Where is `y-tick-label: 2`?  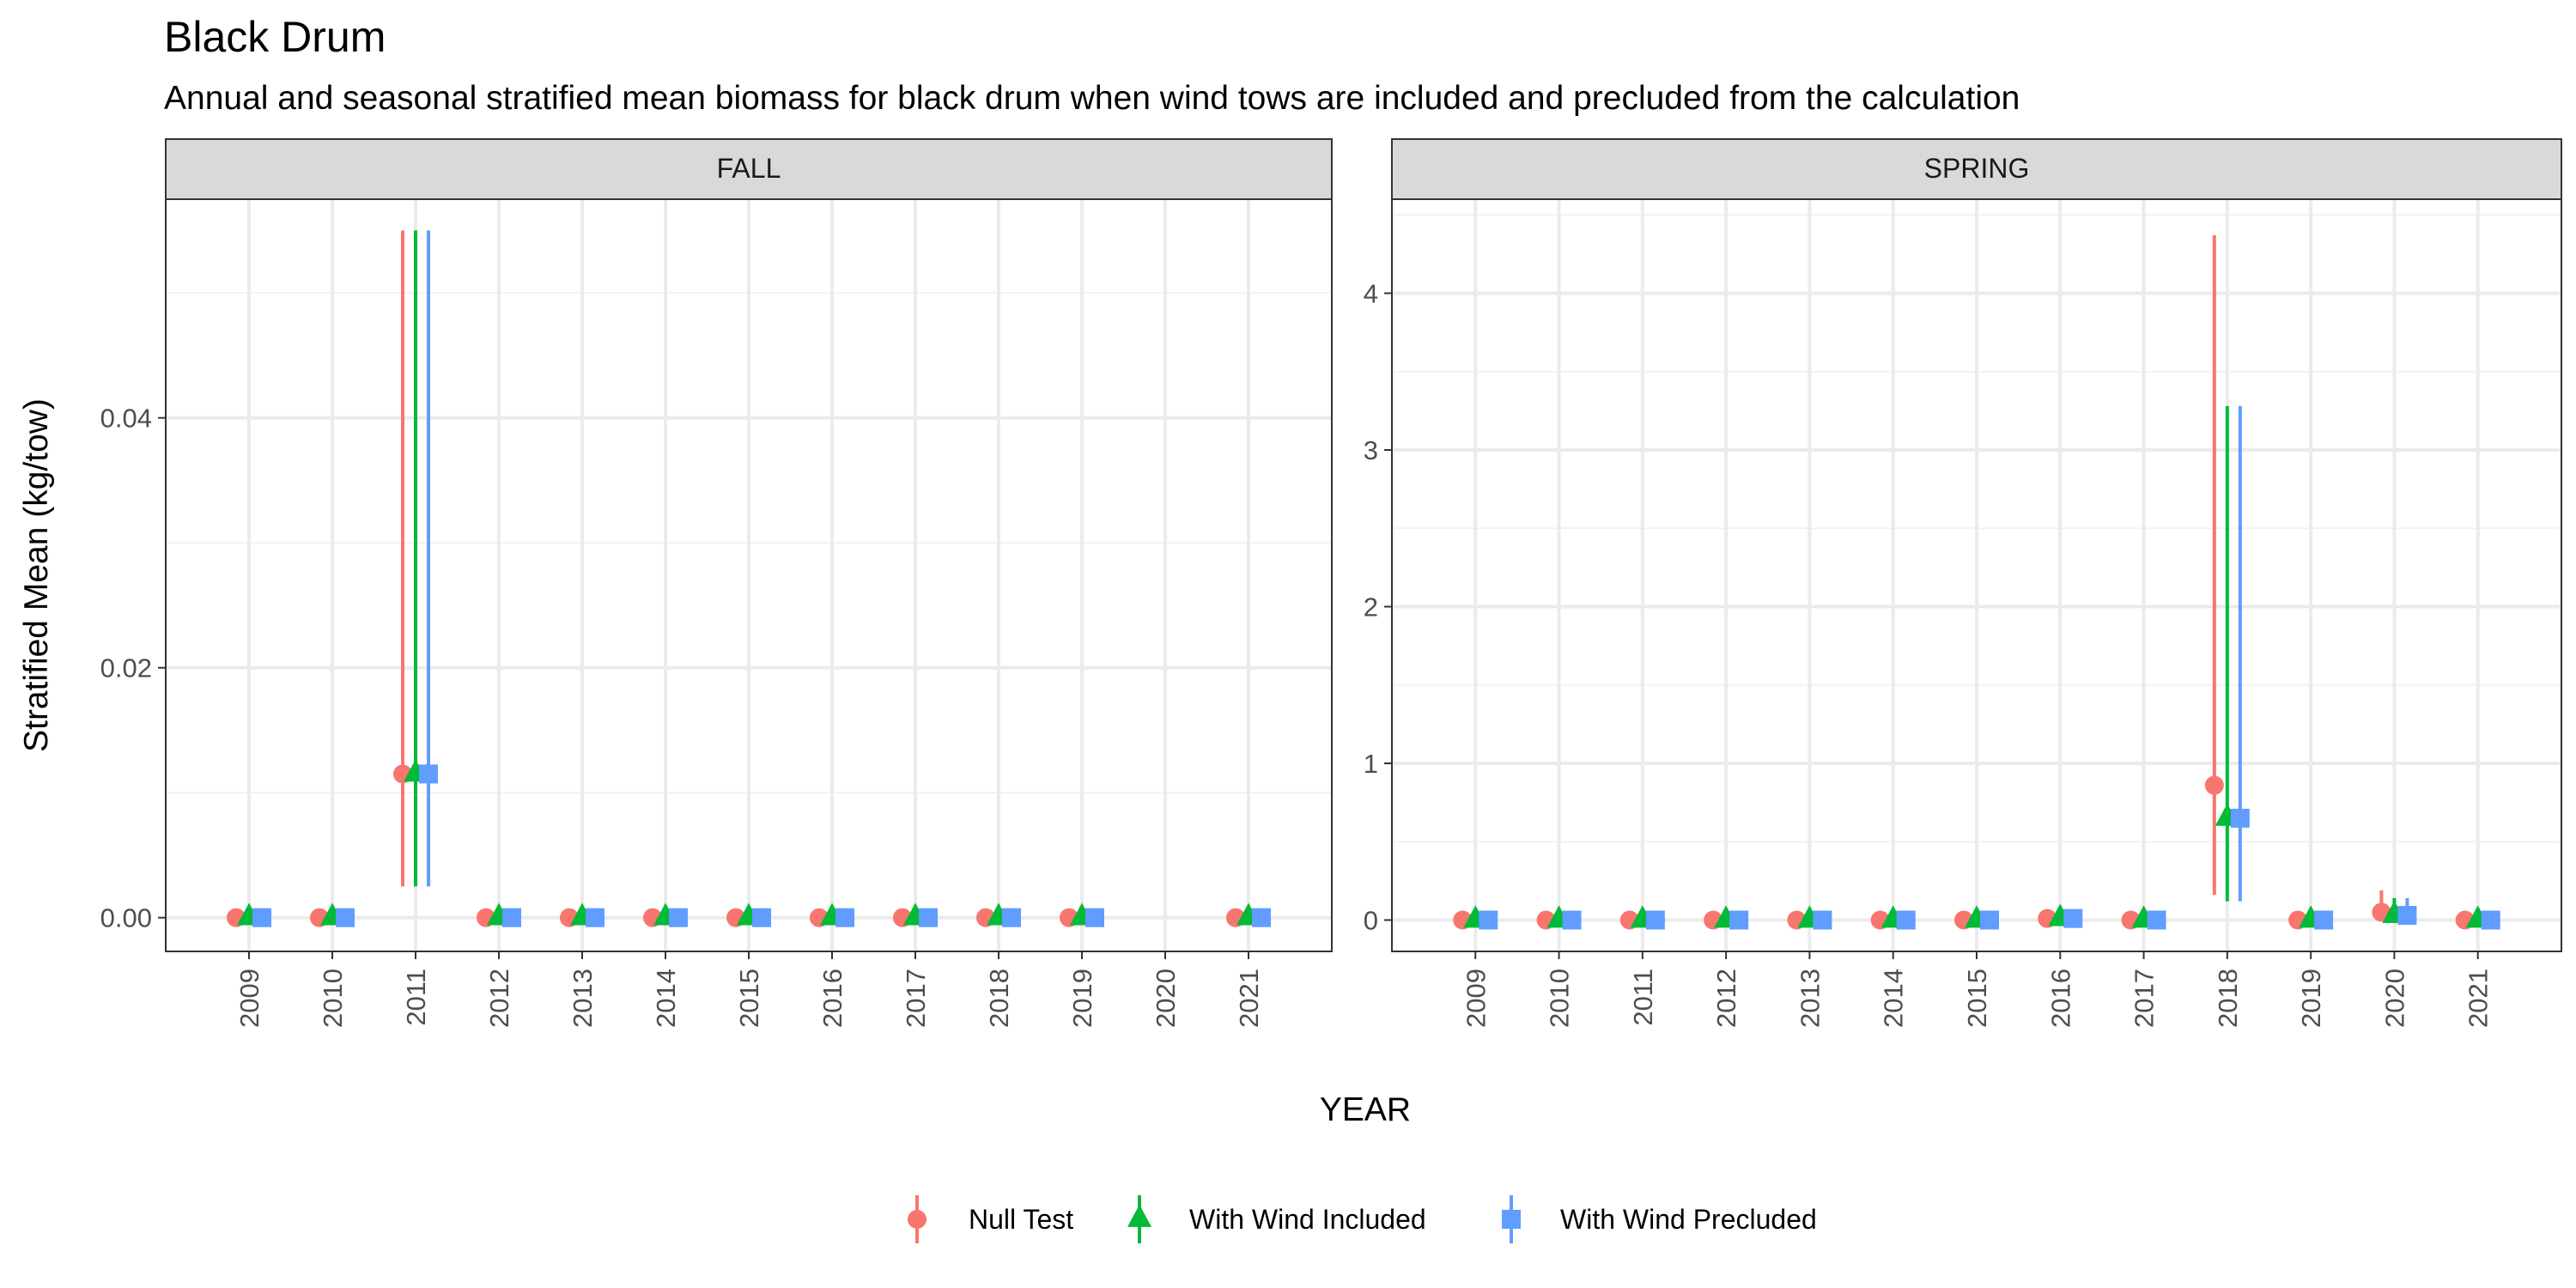 y-tick-label: 2 is located at coordinates (1371, 607).